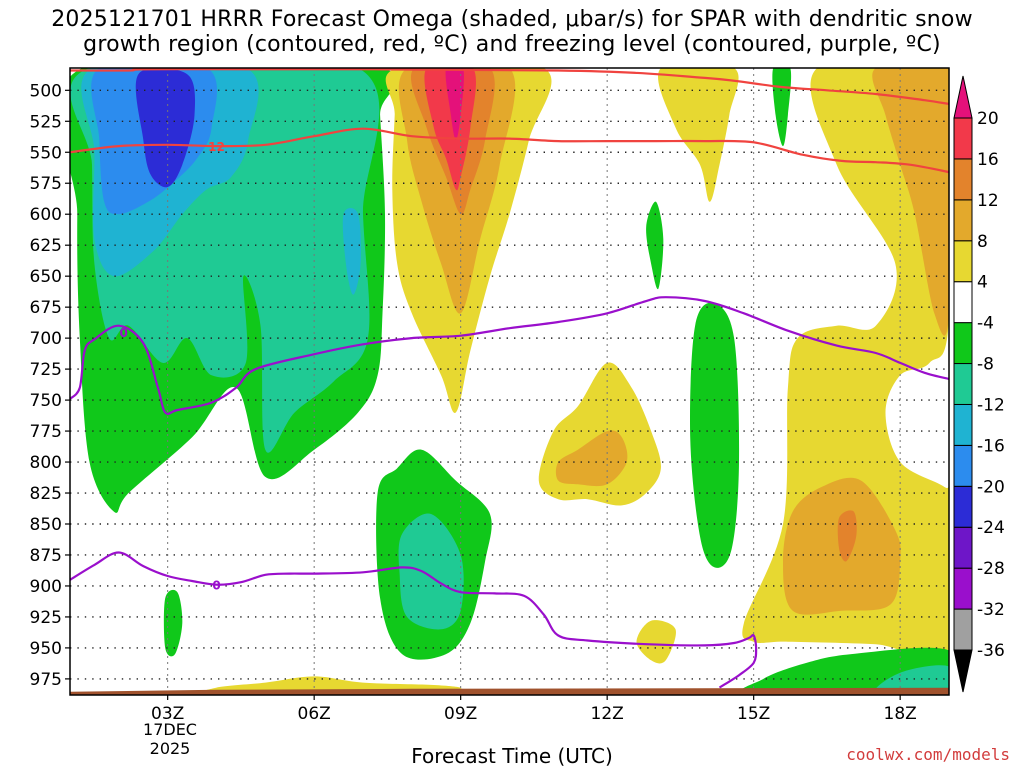 The width and height of the screenshot is (1024, 768). Describe the element at coordinates (991, 651) in the screenshot. I see `colorbar-tick-label--36: -36` at that location.